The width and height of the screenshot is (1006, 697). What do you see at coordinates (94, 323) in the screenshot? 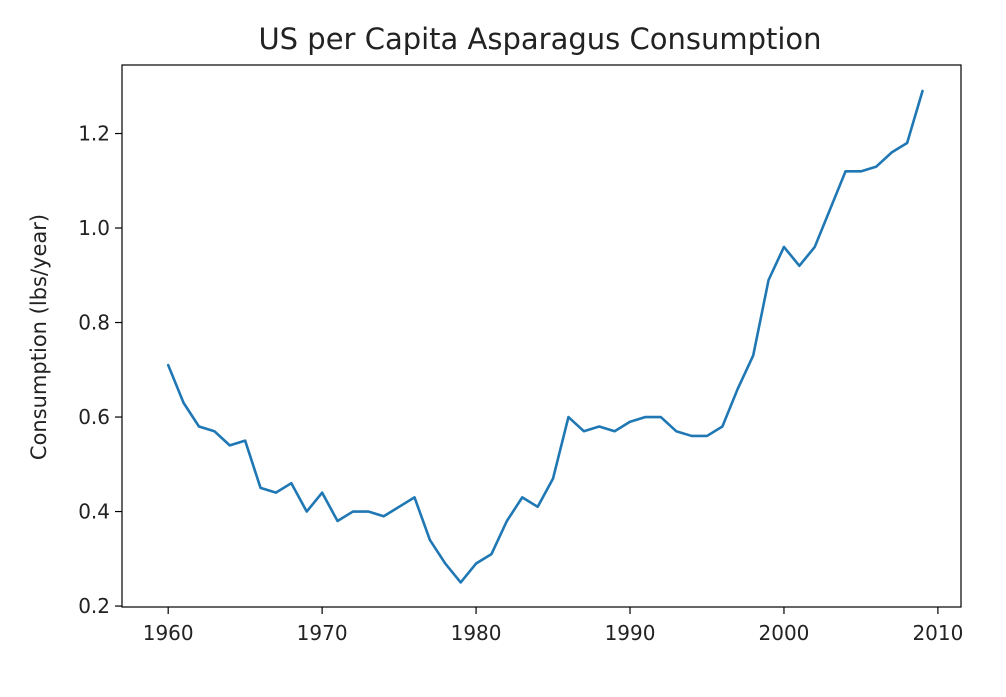
I see `y-tick-label: 0.8` at bounding box center [94, 323].